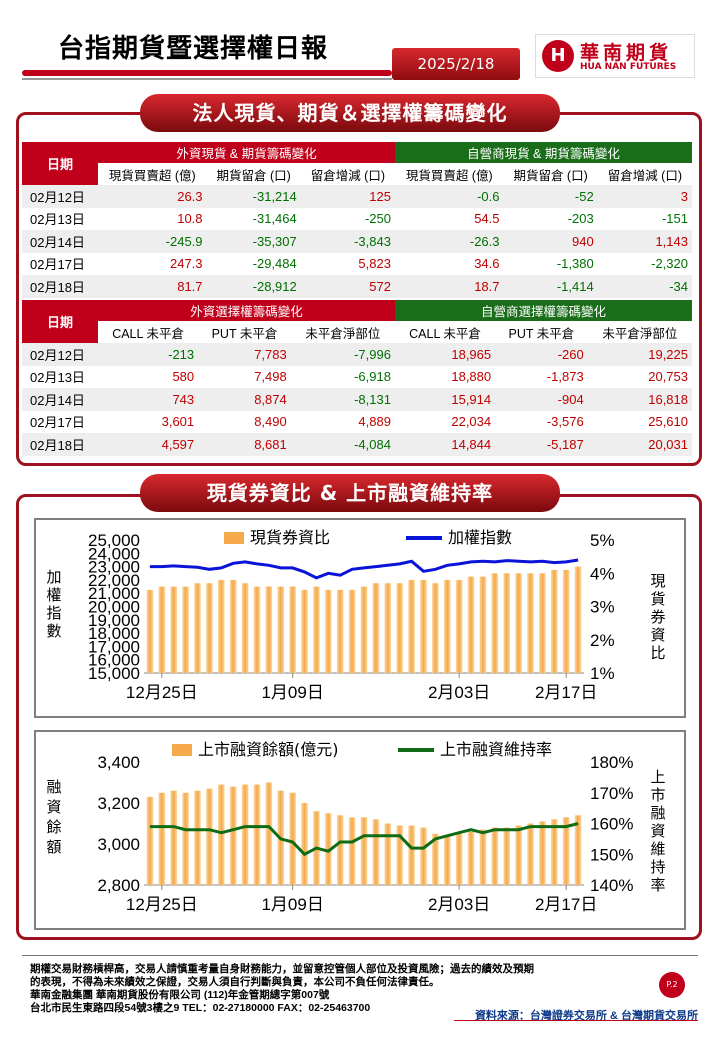 The image size is (720, 1040). What do you see at coordinates (657, 813) in the screenshot?
I see `svg-text: 融` at bounding box center [657, 813].